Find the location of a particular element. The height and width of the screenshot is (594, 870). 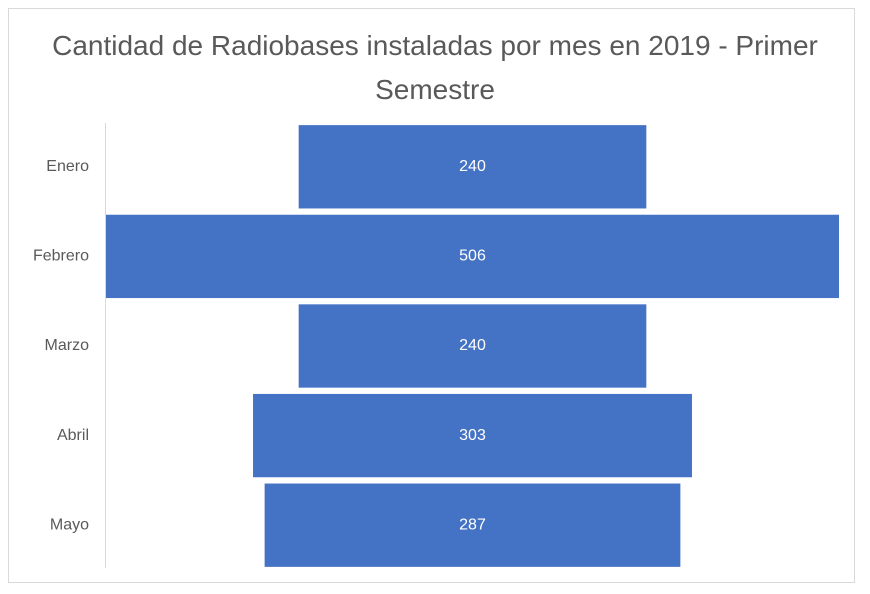

y-tick-label: Febrero is located at coordinates (61, 256).